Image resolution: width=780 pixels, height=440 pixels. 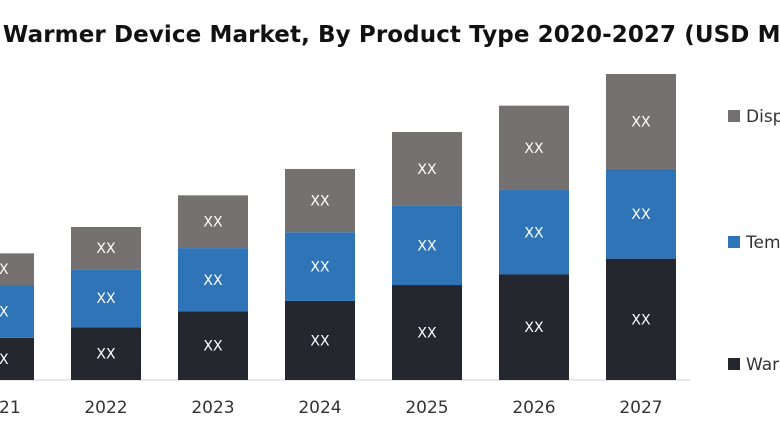 I want to click on x-tick-label-2025: 2025, so click(x=426, y=408).